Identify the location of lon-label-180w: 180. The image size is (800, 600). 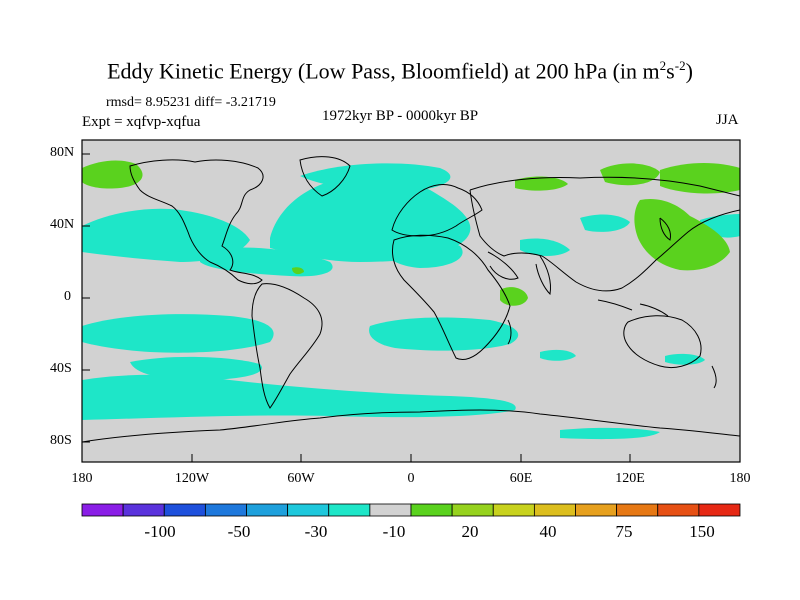
(82, 478).